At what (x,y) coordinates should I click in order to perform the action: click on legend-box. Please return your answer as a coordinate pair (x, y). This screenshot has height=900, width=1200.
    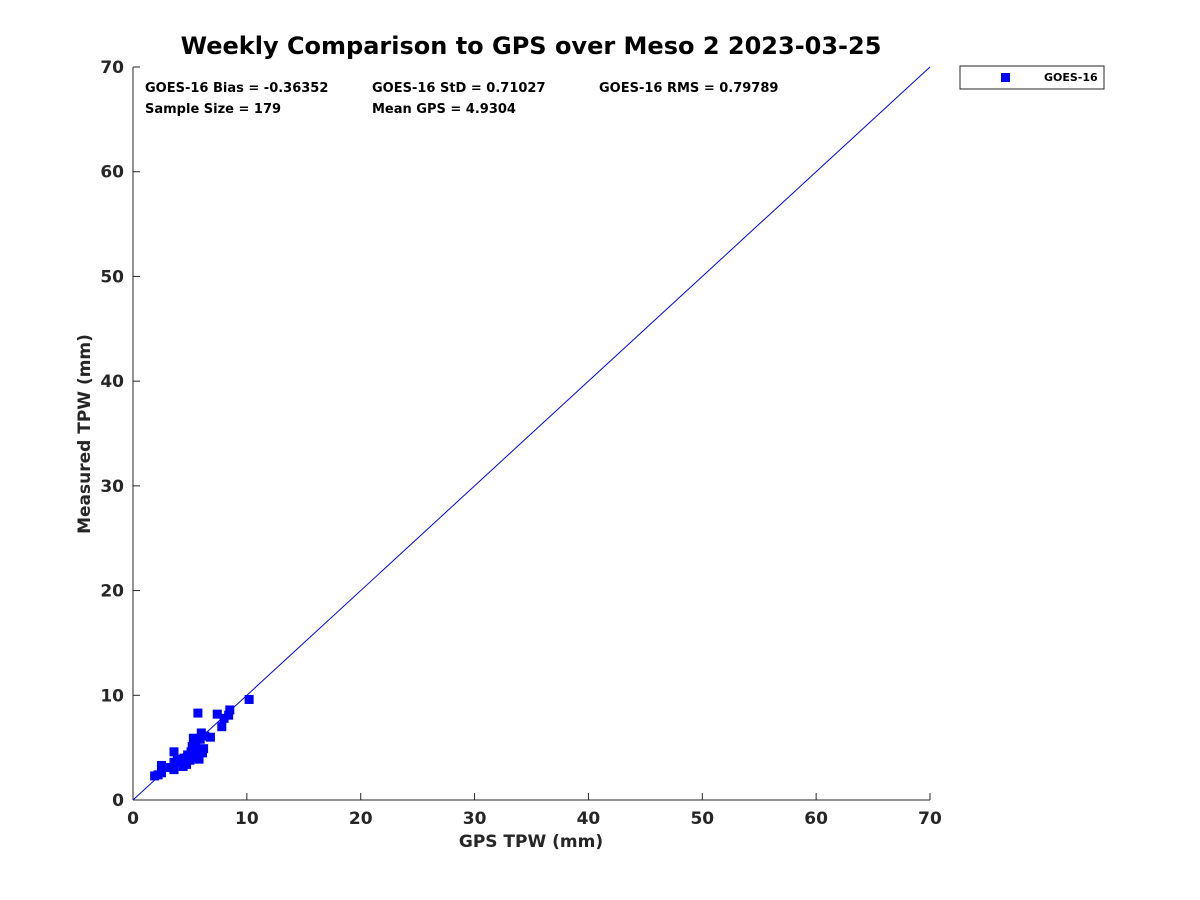
    Looking at the image, I should click on (1032, 77).